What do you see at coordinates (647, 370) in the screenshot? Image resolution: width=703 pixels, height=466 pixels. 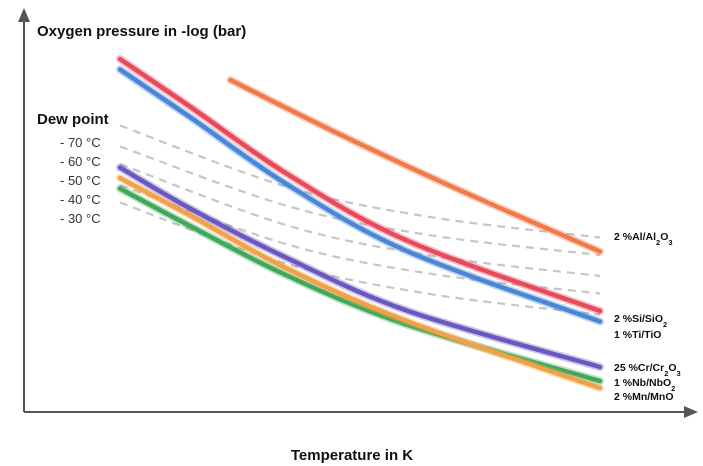 I see `series-label: 25 %Cr/Cr2O3` at bounding box center [647, 370].